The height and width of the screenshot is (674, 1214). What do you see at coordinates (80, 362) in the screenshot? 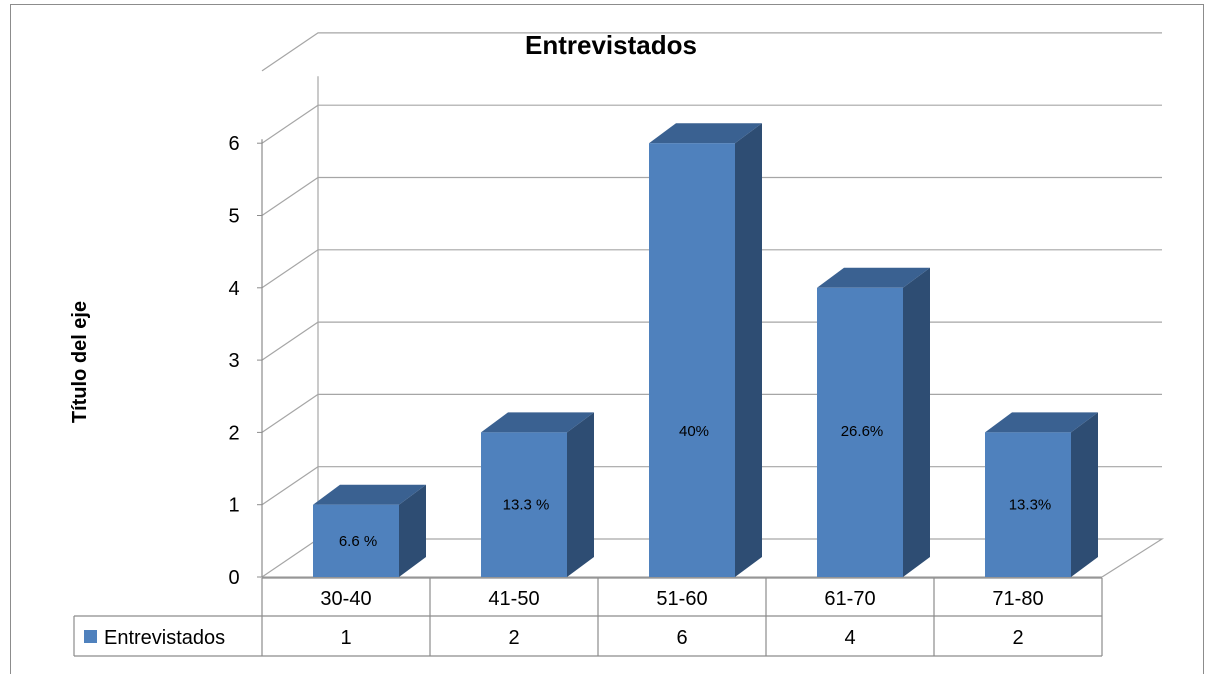
I see `y-axis-label: Título del eje` at bounding box center [80, 362].